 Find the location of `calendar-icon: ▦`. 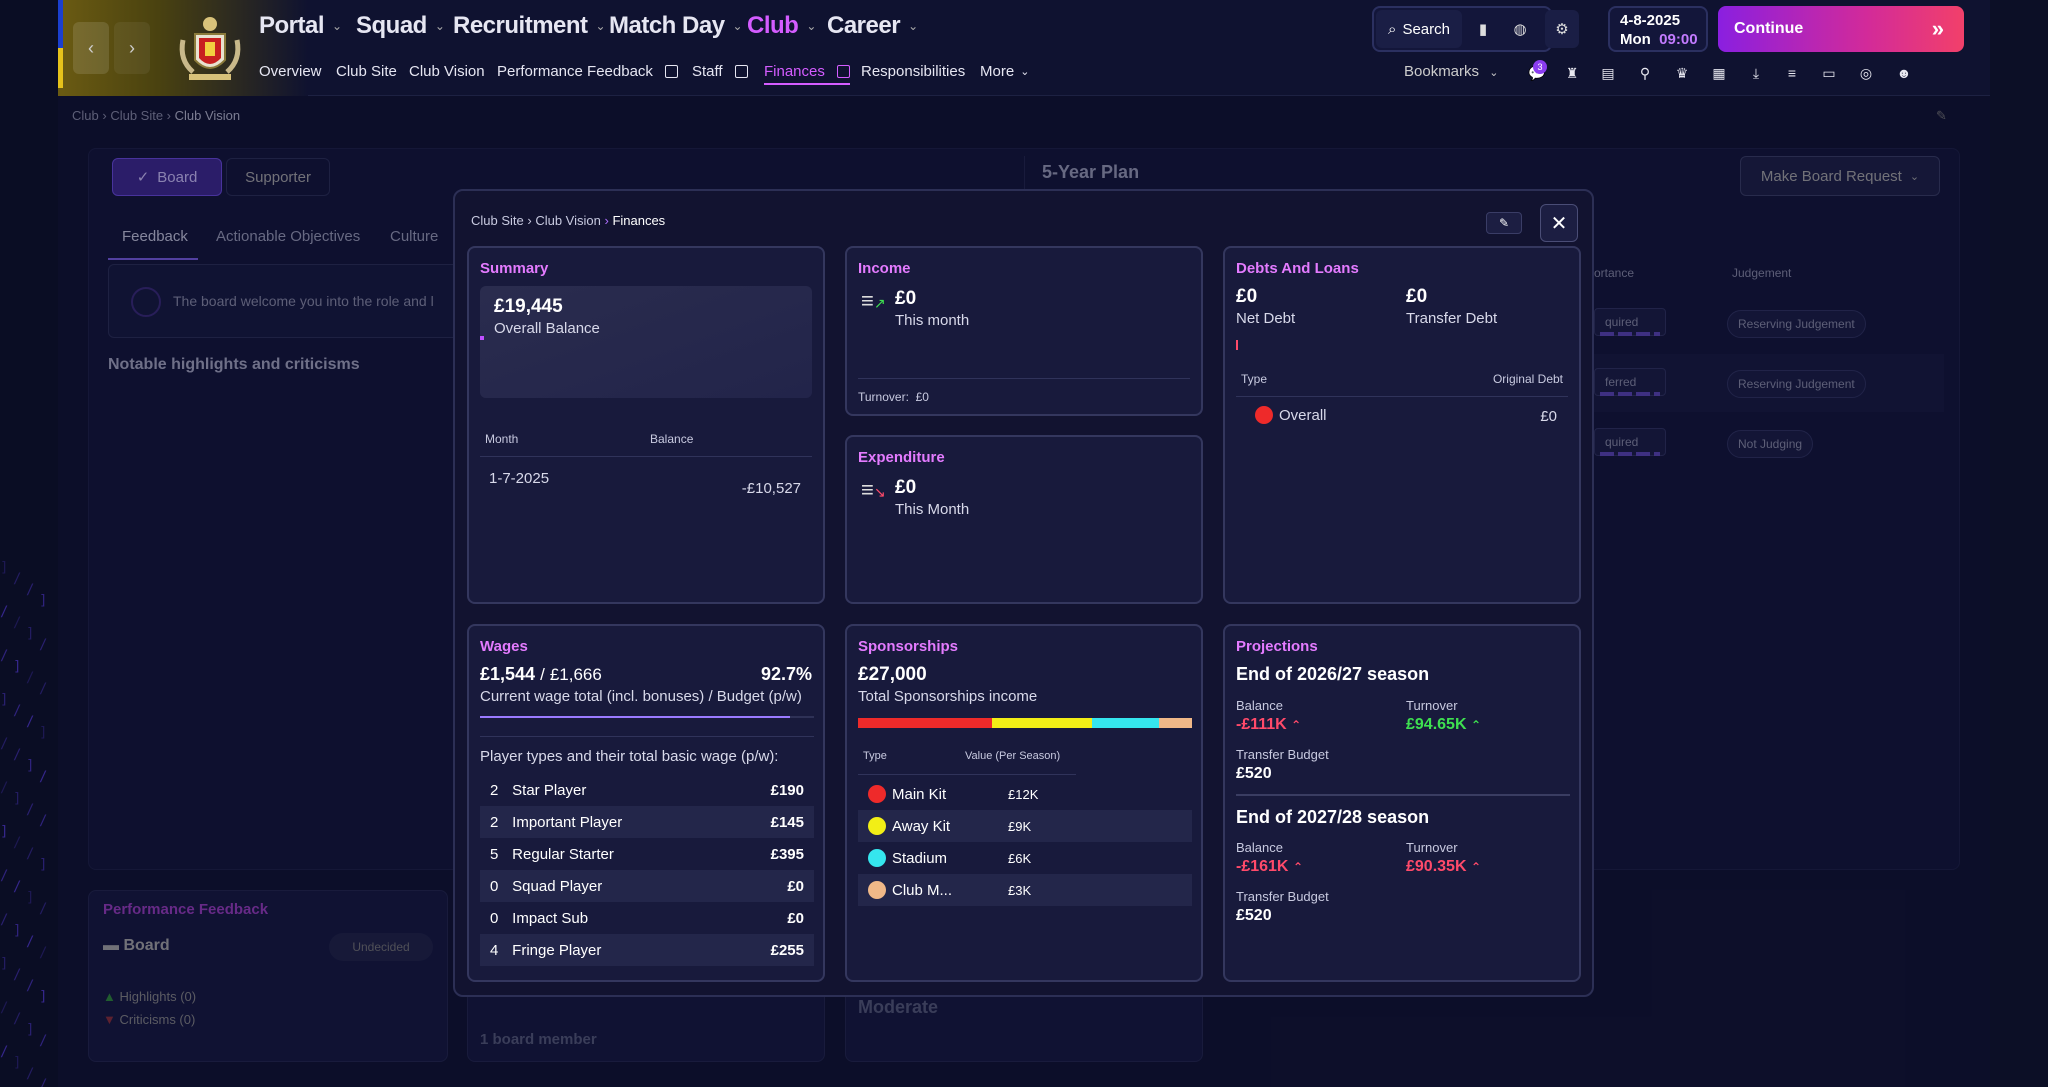

calendar-icon: ▦ is located at coordinates (1719, 72).